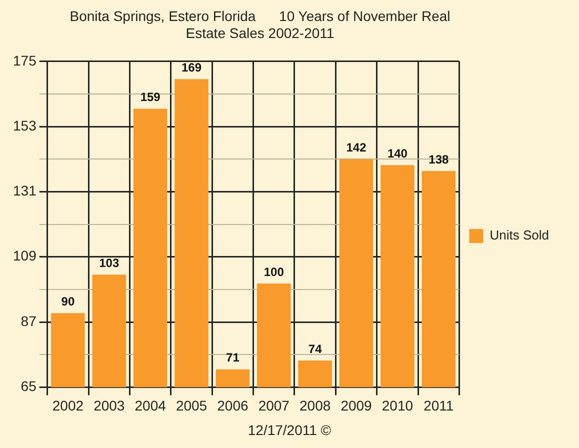 Image resolution: width=579 pixels, height=448 pixels. What do you see at coordinates (315, 405) in the screenshot?
I see `x-tick-label: 2008` at bounding box center [315, 405].